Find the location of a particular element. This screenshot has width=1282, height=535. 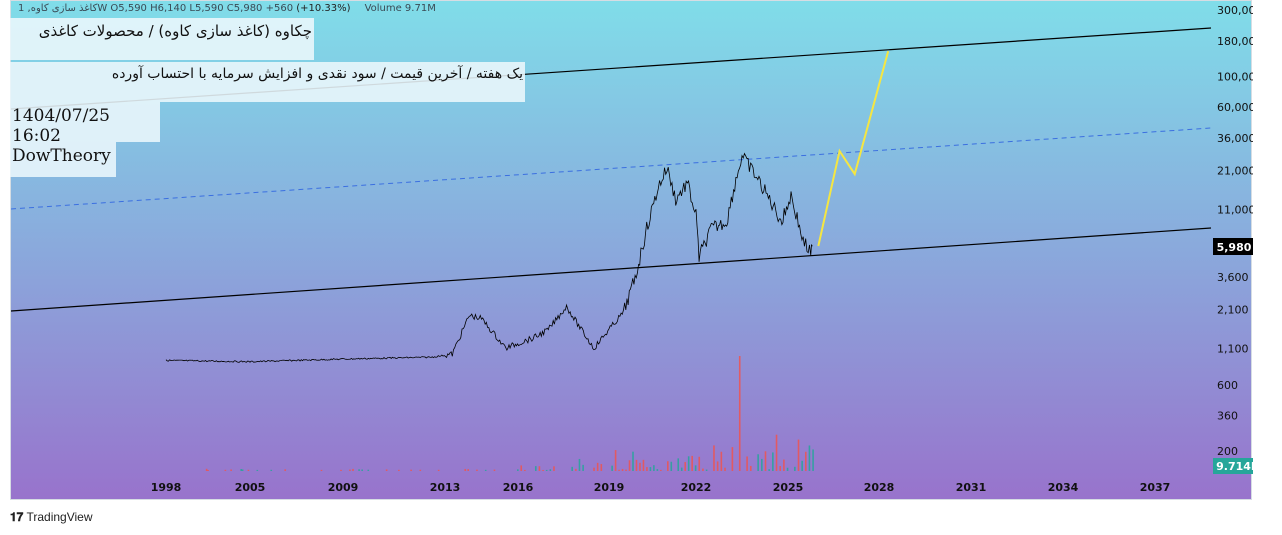

y-tick-label: 21,000 is located at coordinates (1235, 171).